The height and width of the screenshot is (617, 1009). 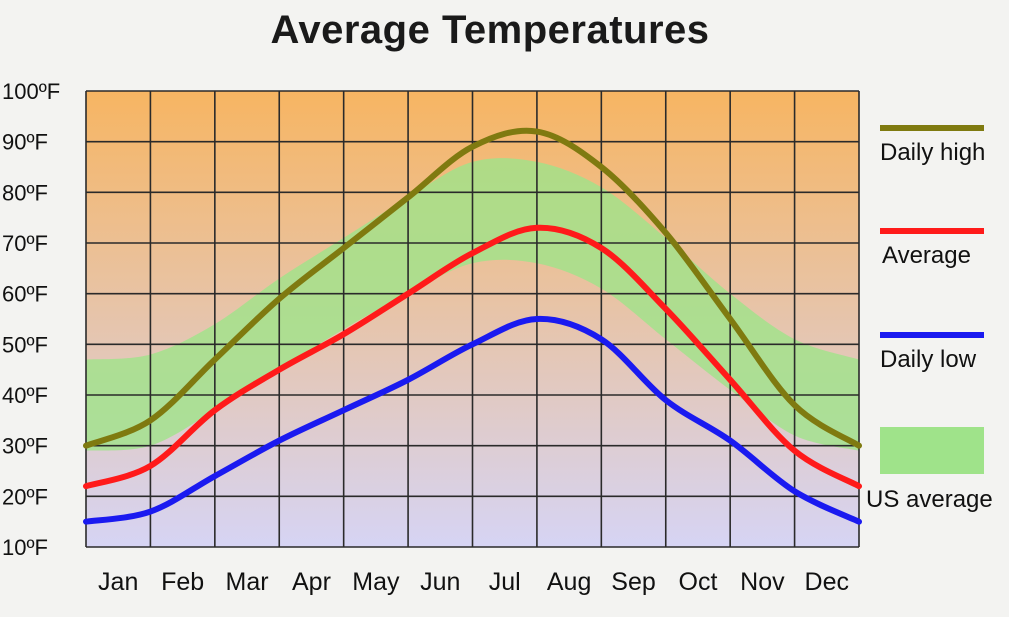 What do you see at coordinates (25, 243) in the screenshot?
I see `y-tick-label: 70ºF` at bounding box center [25, 243].